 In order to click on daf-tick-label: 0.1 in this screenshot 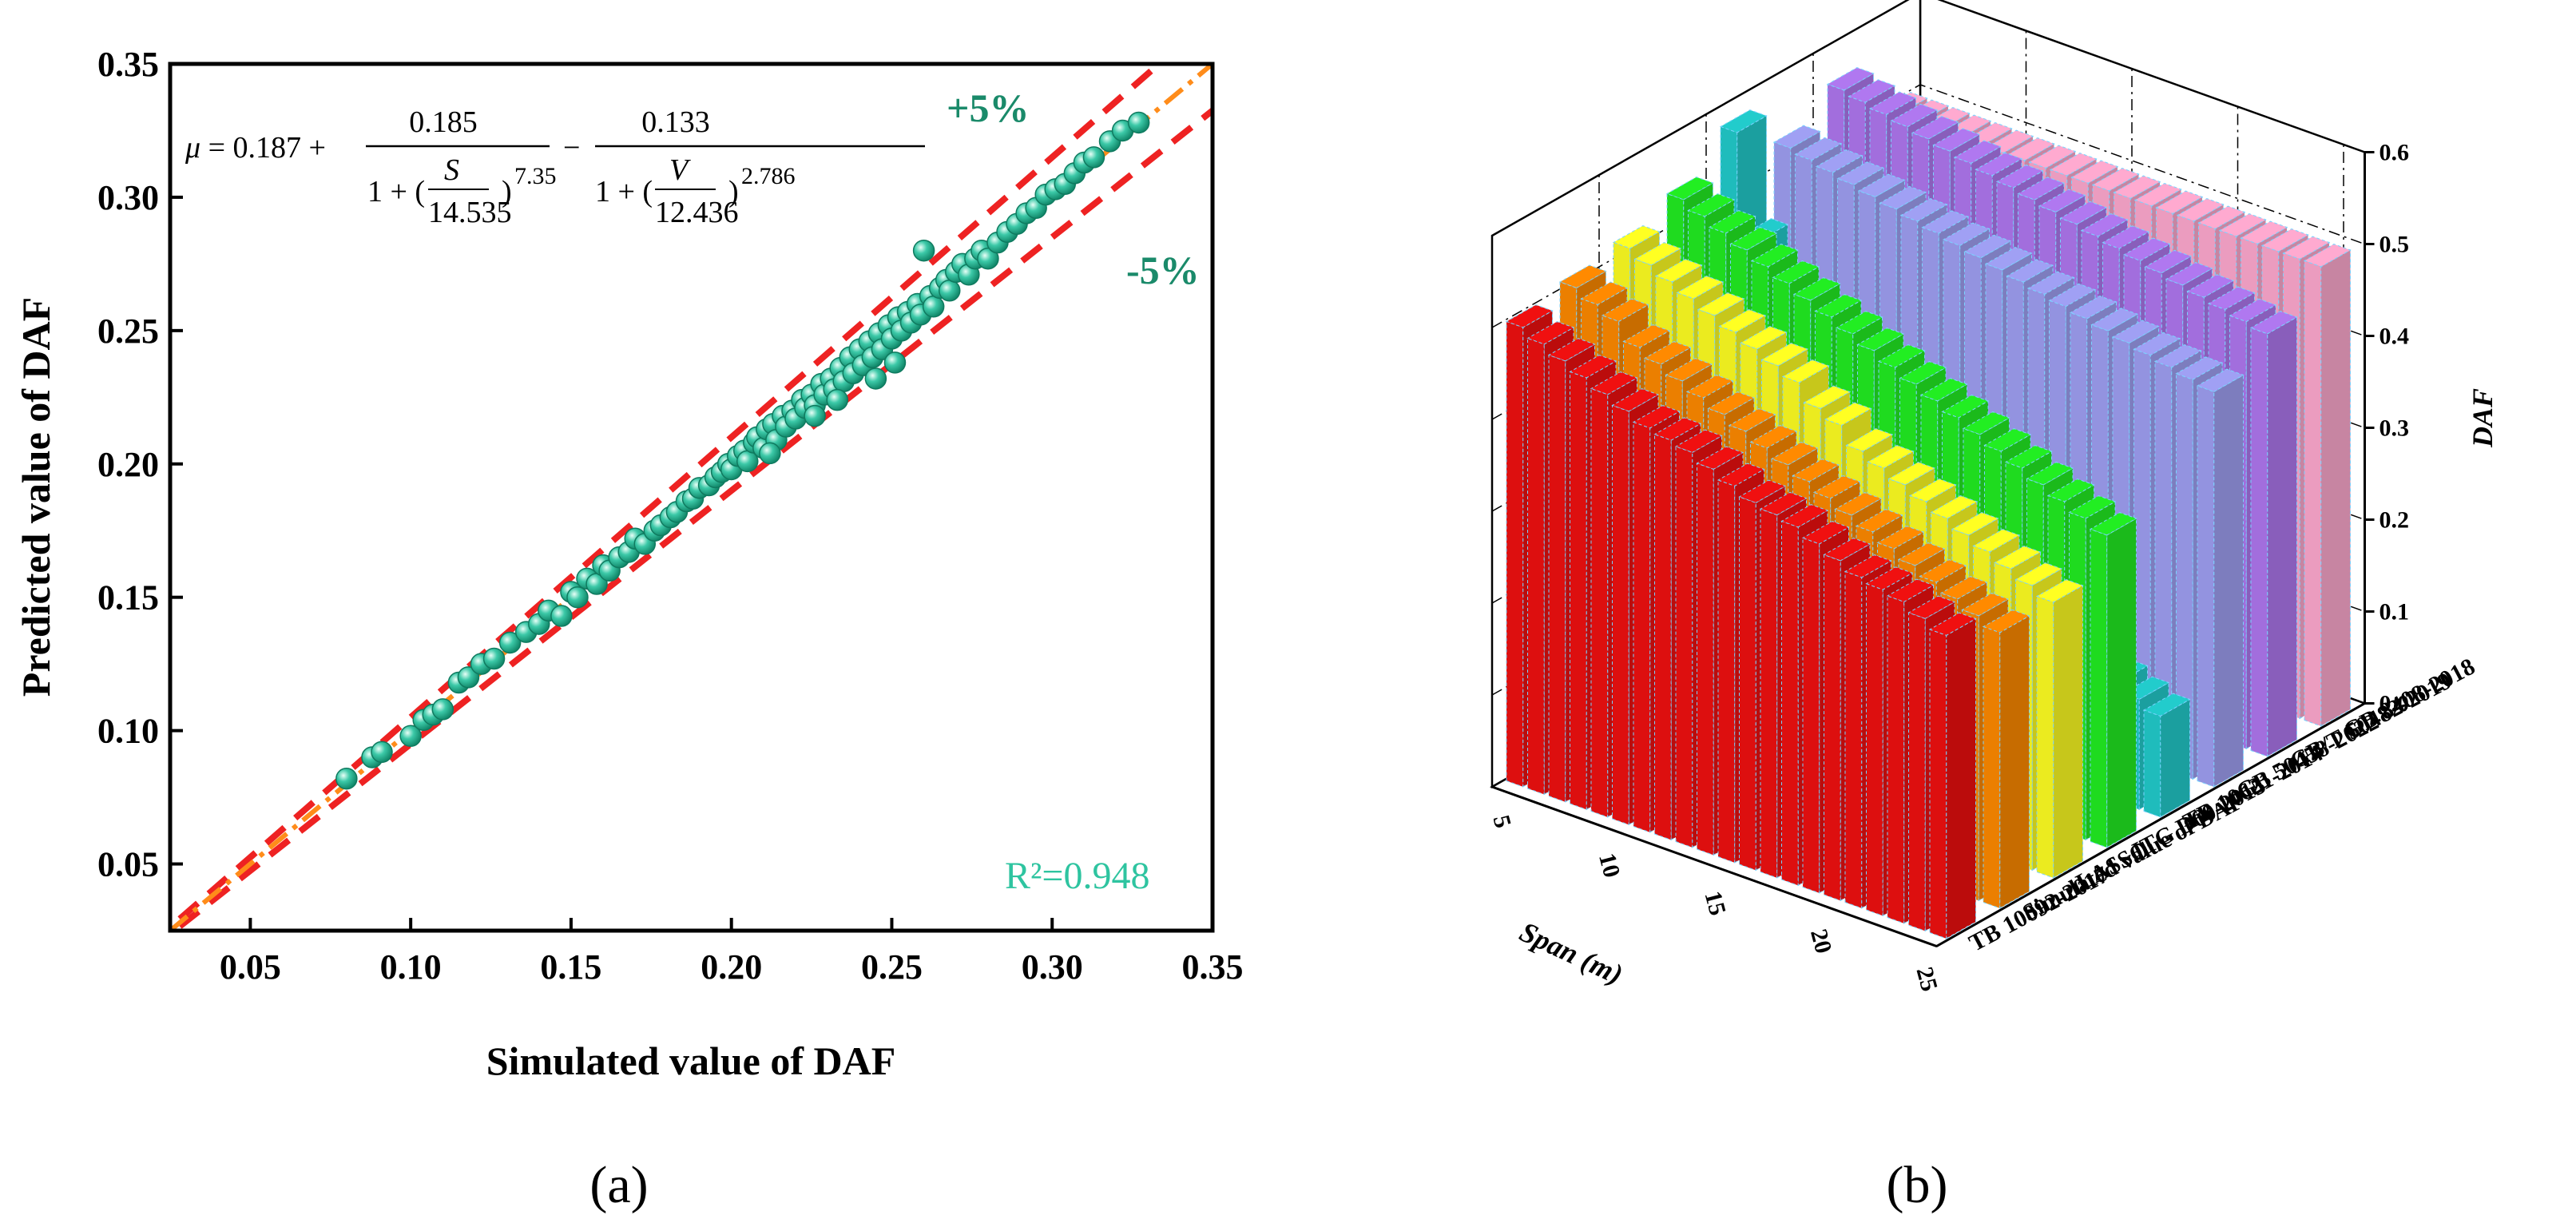, I will do `click(2395, 612)`.